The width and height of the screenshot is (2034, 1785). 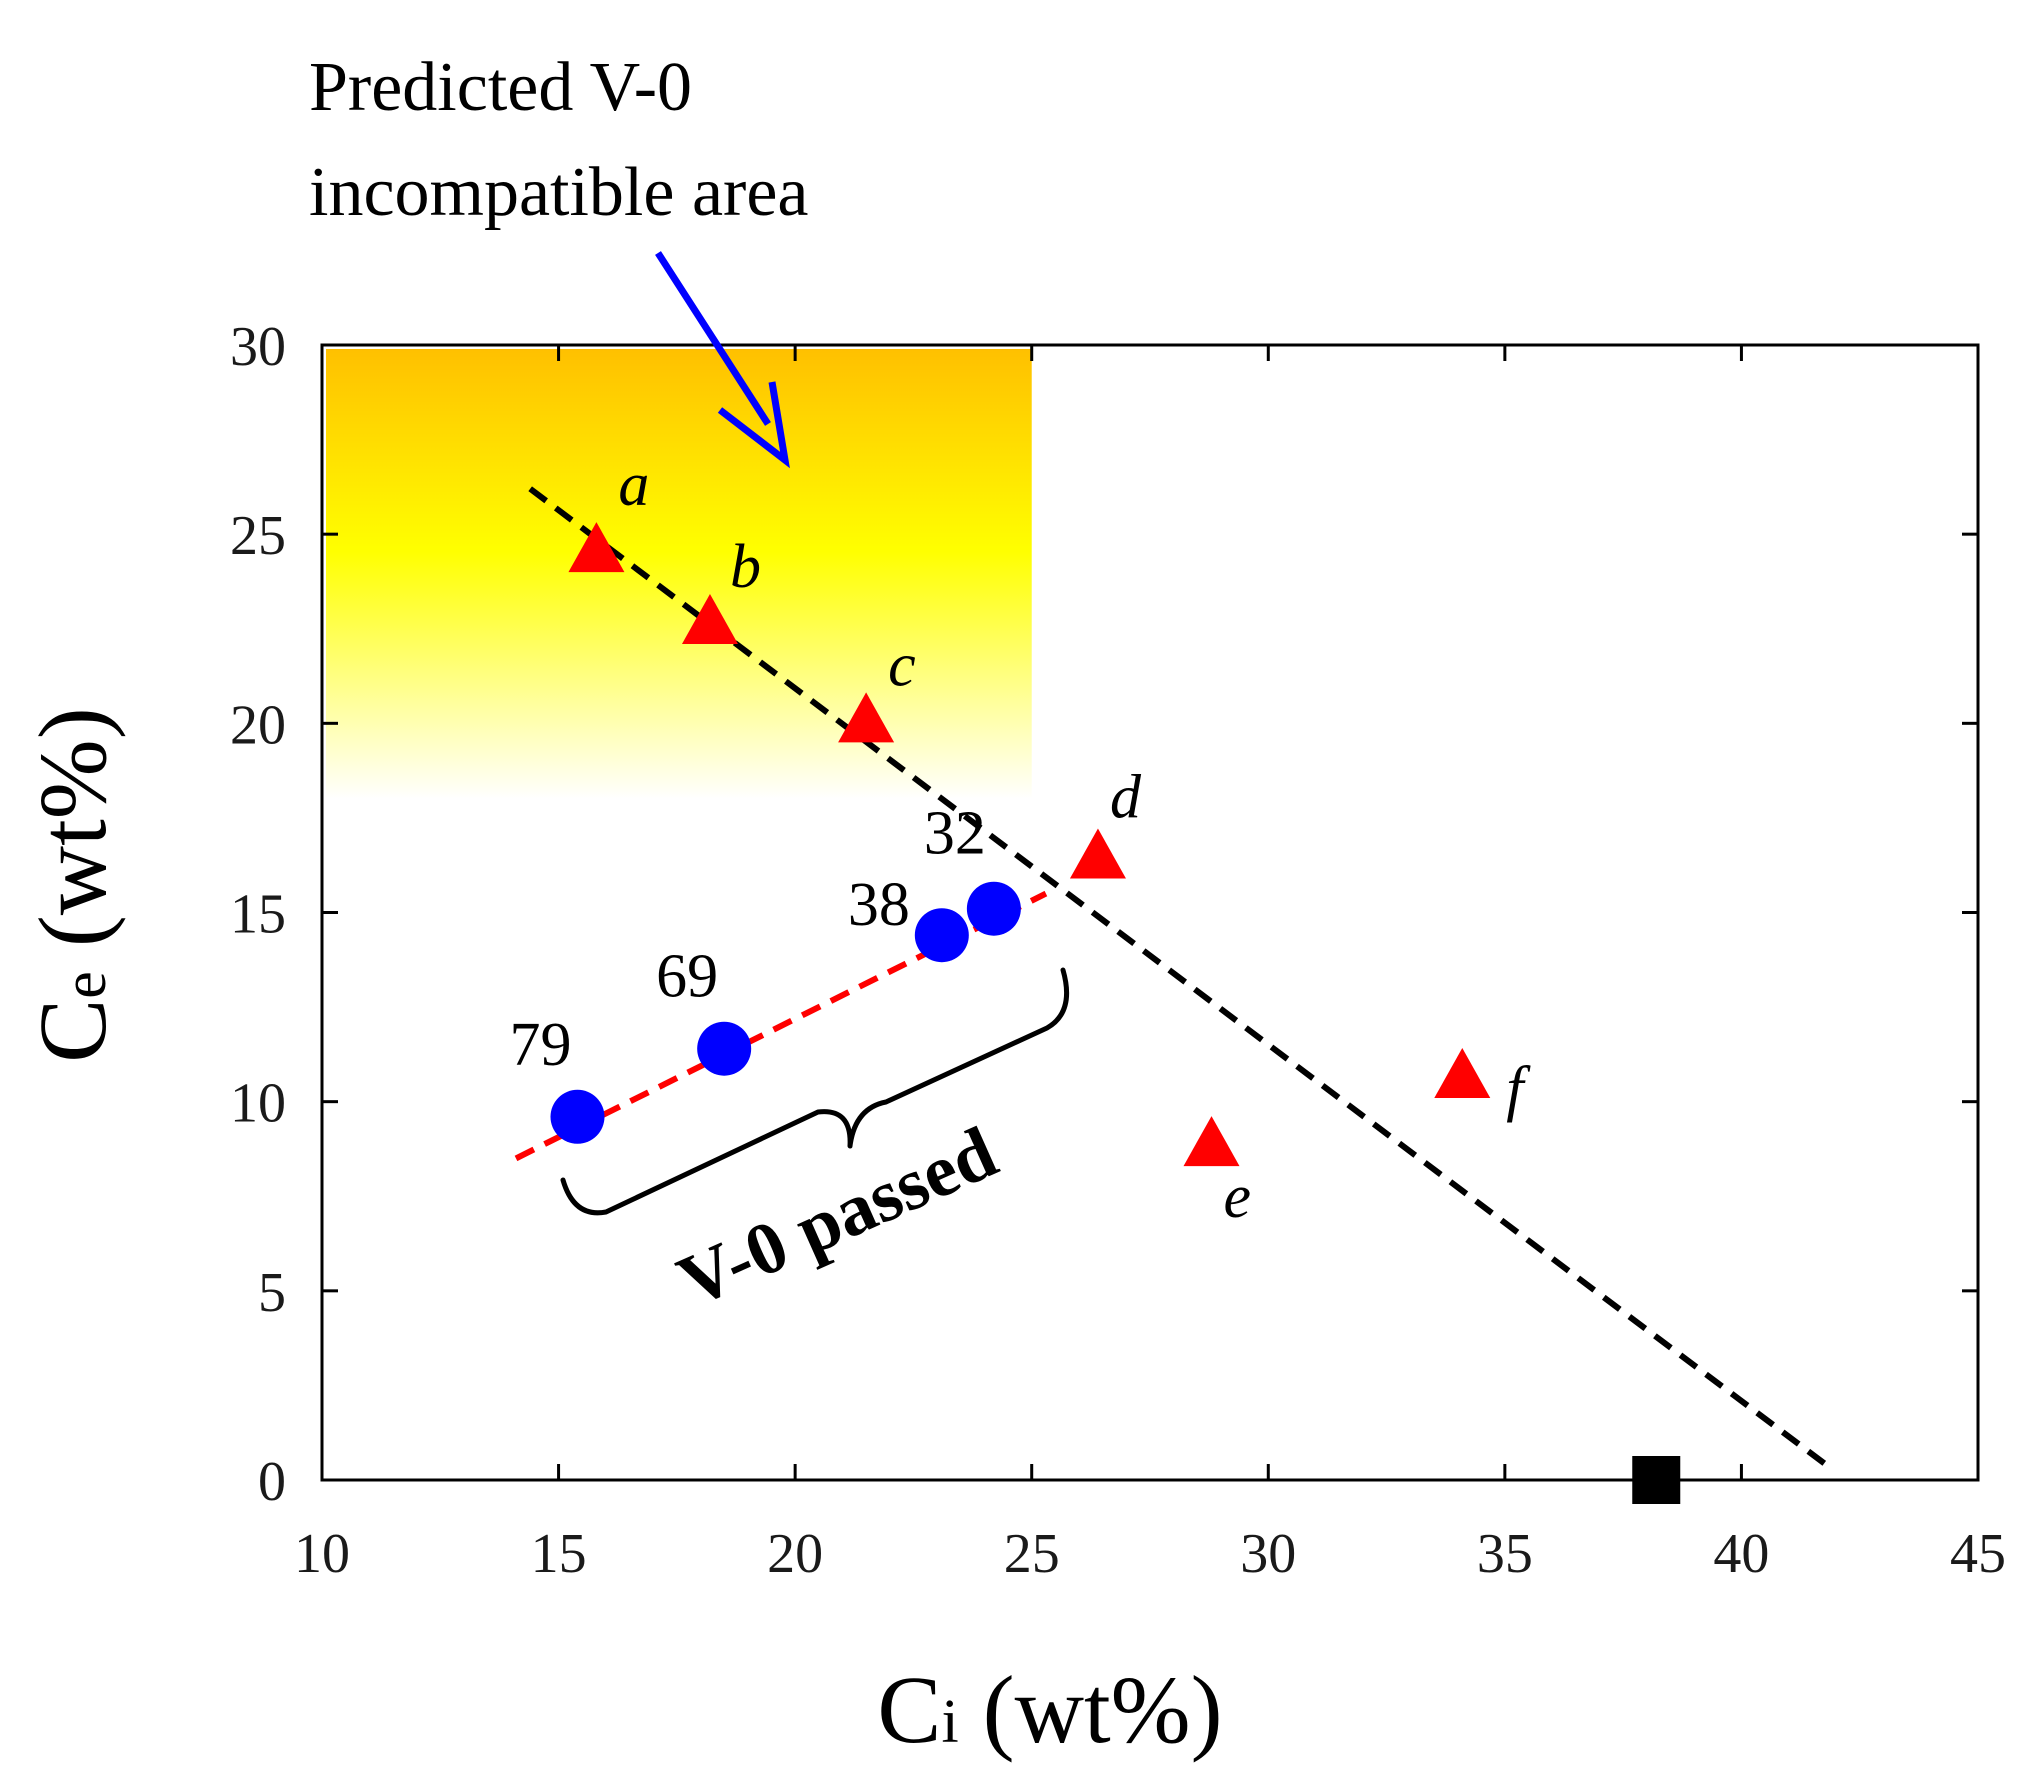 What do you see at coordinates (909, 1709) in the screenshot?
I see `x-axis-title-main: C` at bounding box center [909, 1709].